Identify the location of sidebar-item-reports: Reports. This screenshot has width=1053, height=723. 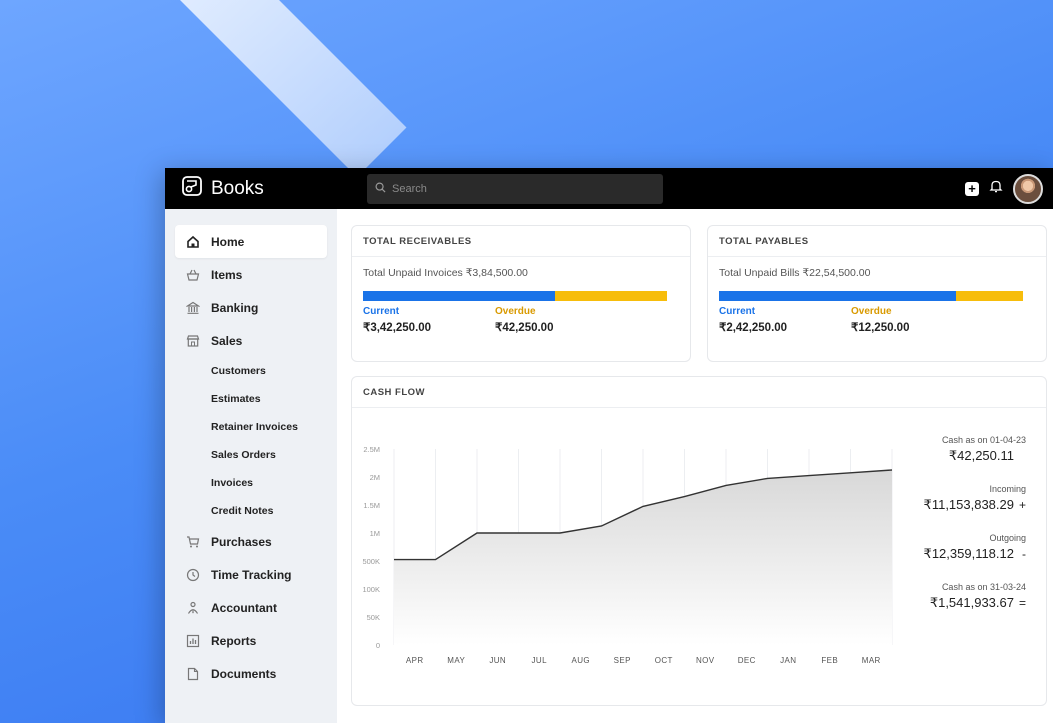
(251, 640).